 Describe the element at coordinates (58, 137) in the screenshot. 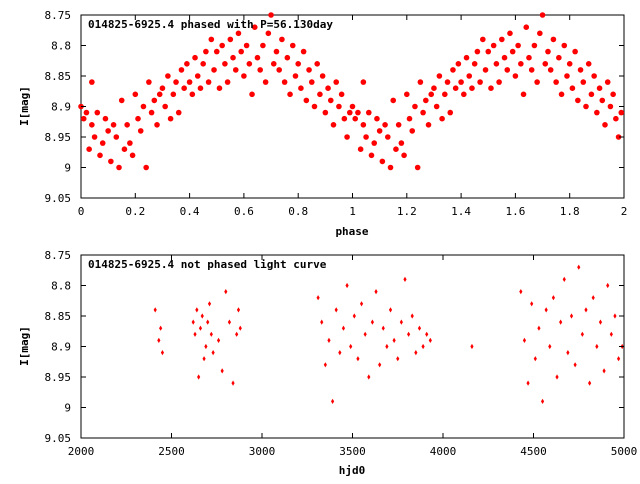

I see `top-y-tick-label: 8.95` at that location.